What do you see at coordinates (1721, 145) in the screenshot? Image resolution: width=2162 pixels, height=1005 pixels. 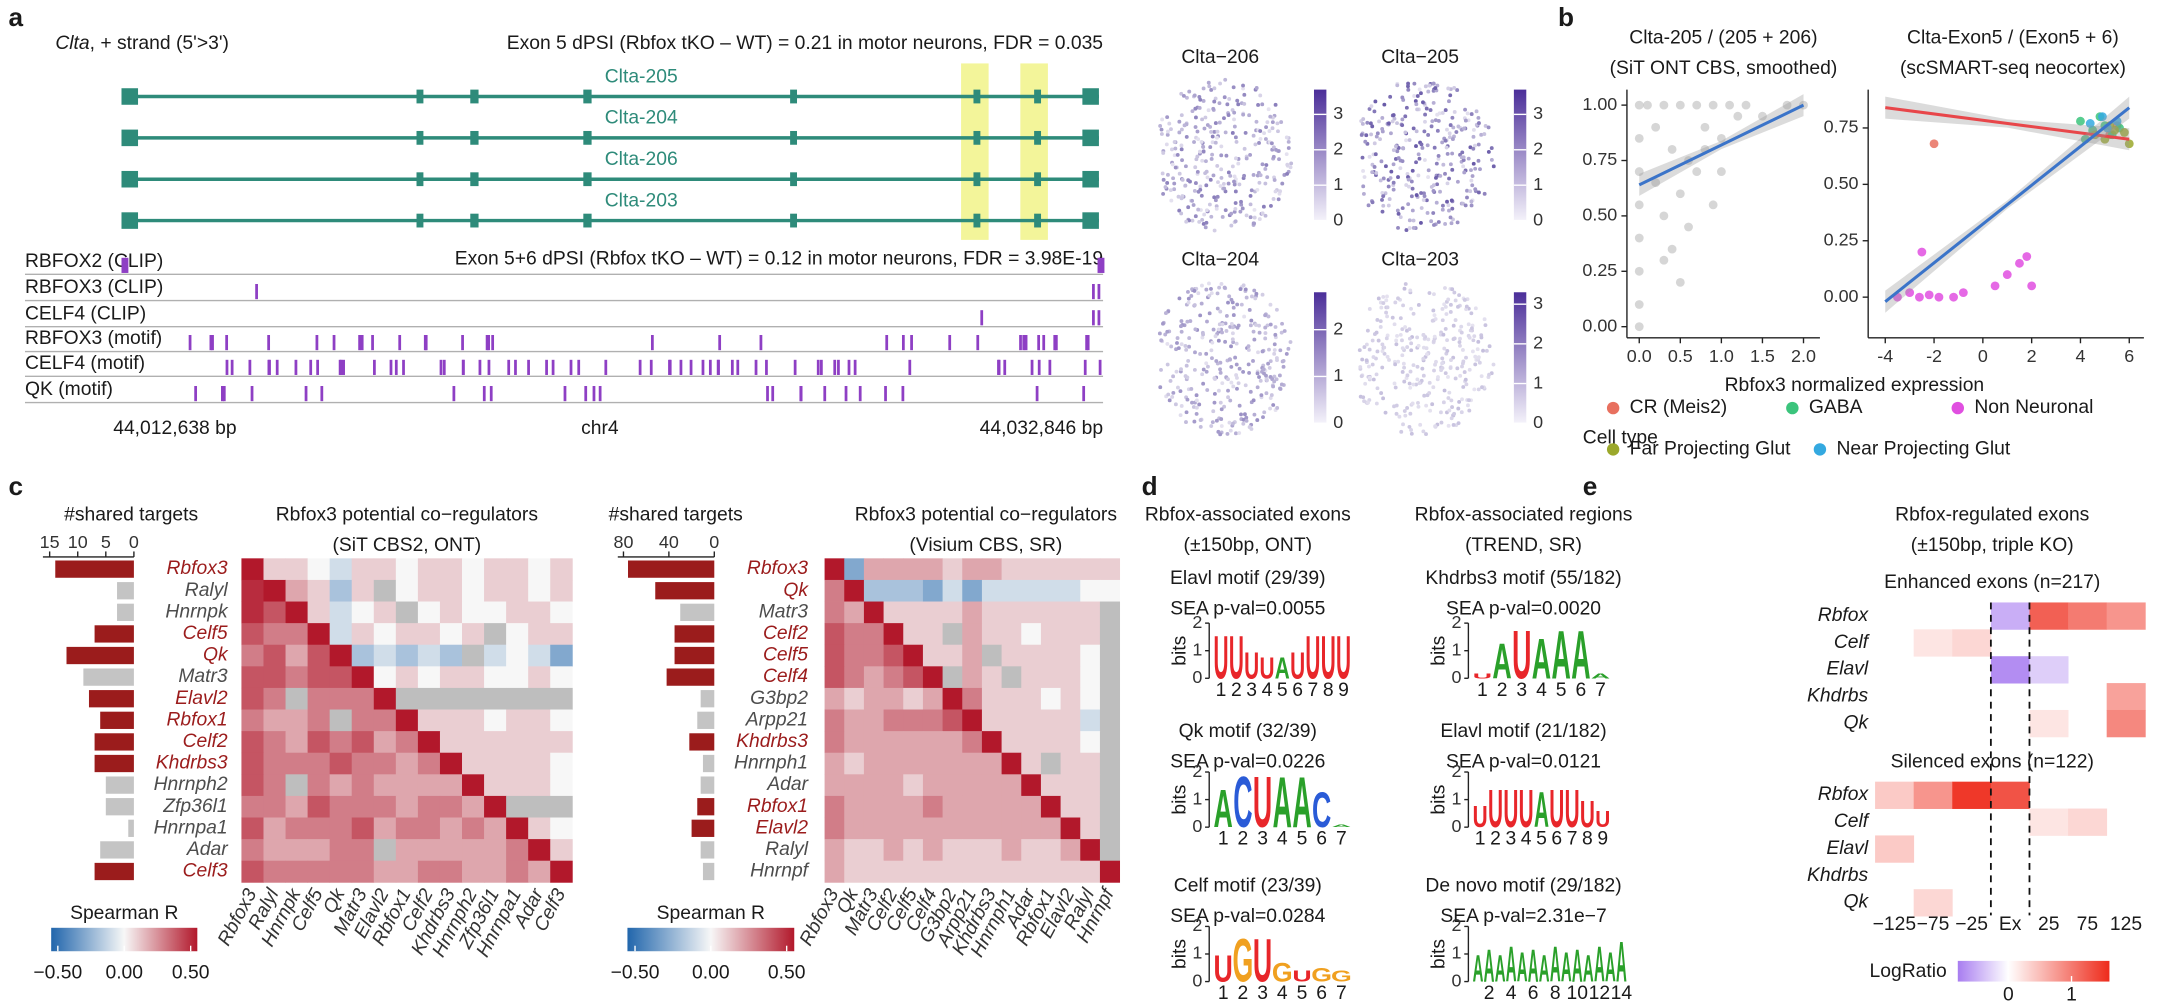 I see `fit-line` at bounding box center [1721, 145].